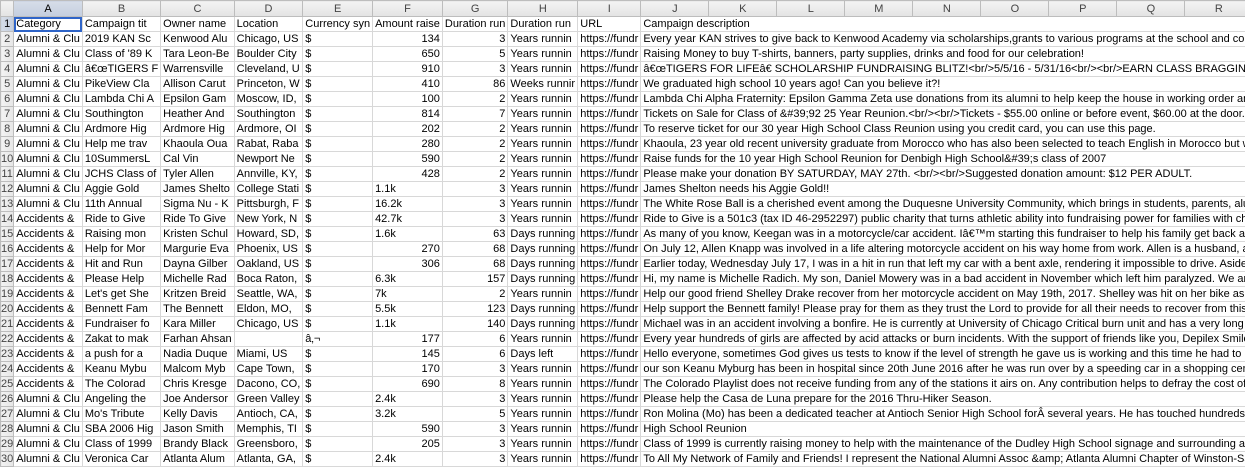 This screenshot has width=1245, height=471. Describe the element at coordinates (1214, 8) in the screenshot. I see `column-header-r: R` at that location.